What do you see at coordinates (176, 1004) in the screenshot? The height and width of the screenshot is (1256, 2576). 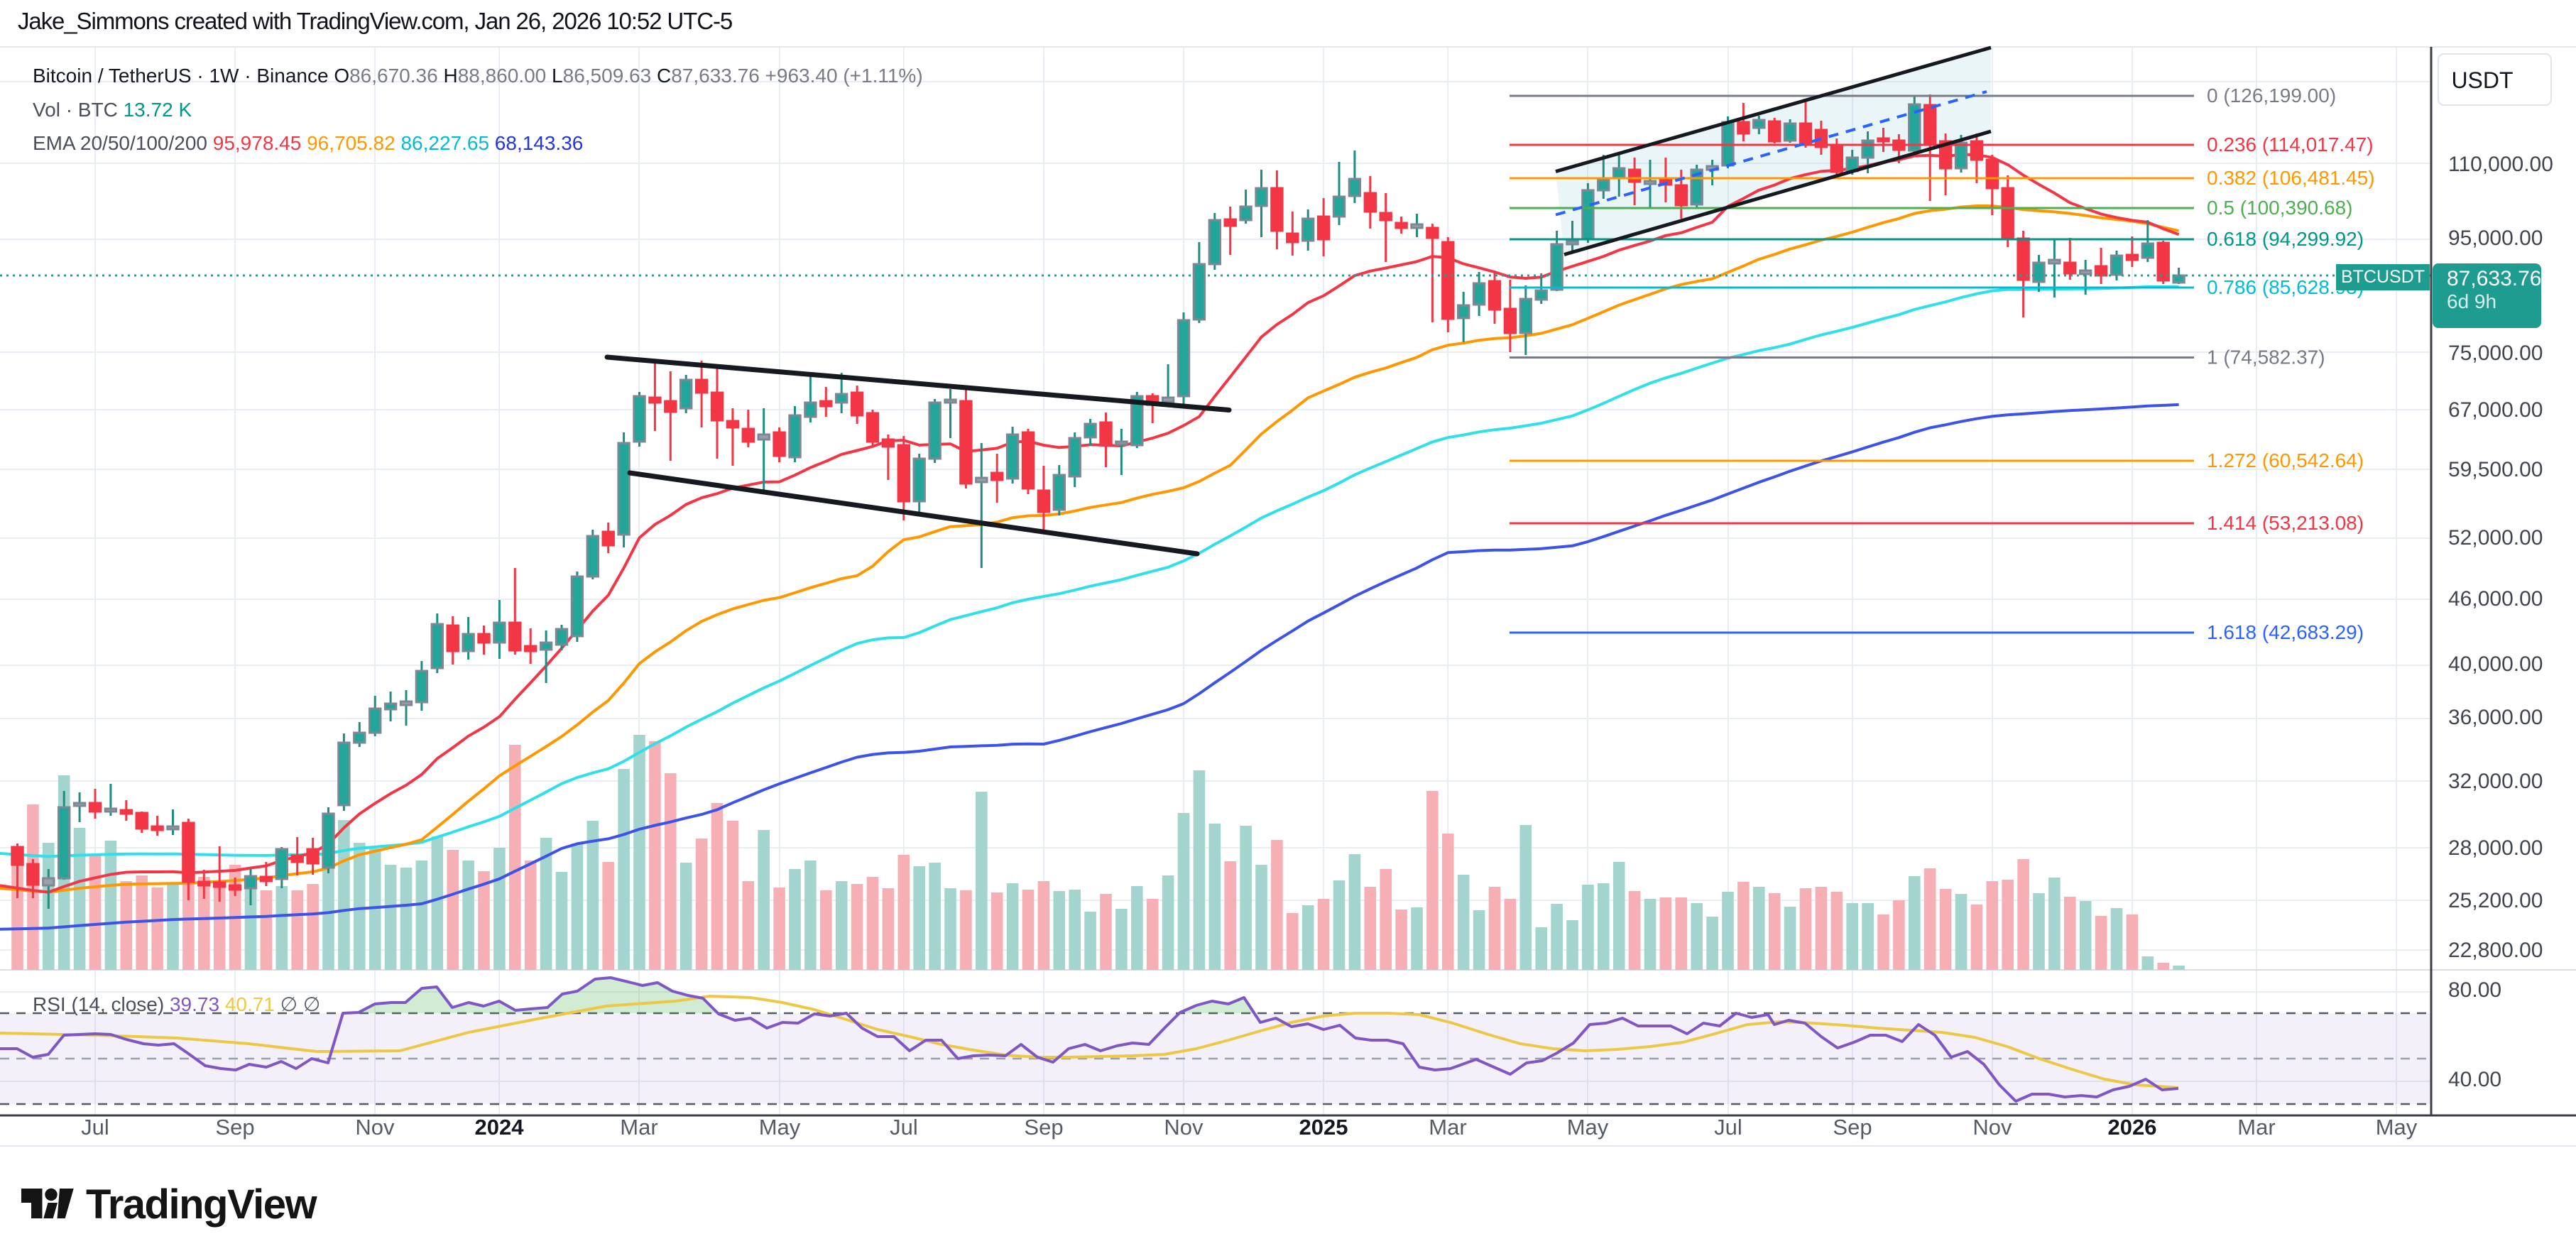 I see `svg-text:RSI (14, close) 39.73 40.71: RSI (14, close) 39.73 40.71 ∅ ∅` at bounding box center [176, 1004].